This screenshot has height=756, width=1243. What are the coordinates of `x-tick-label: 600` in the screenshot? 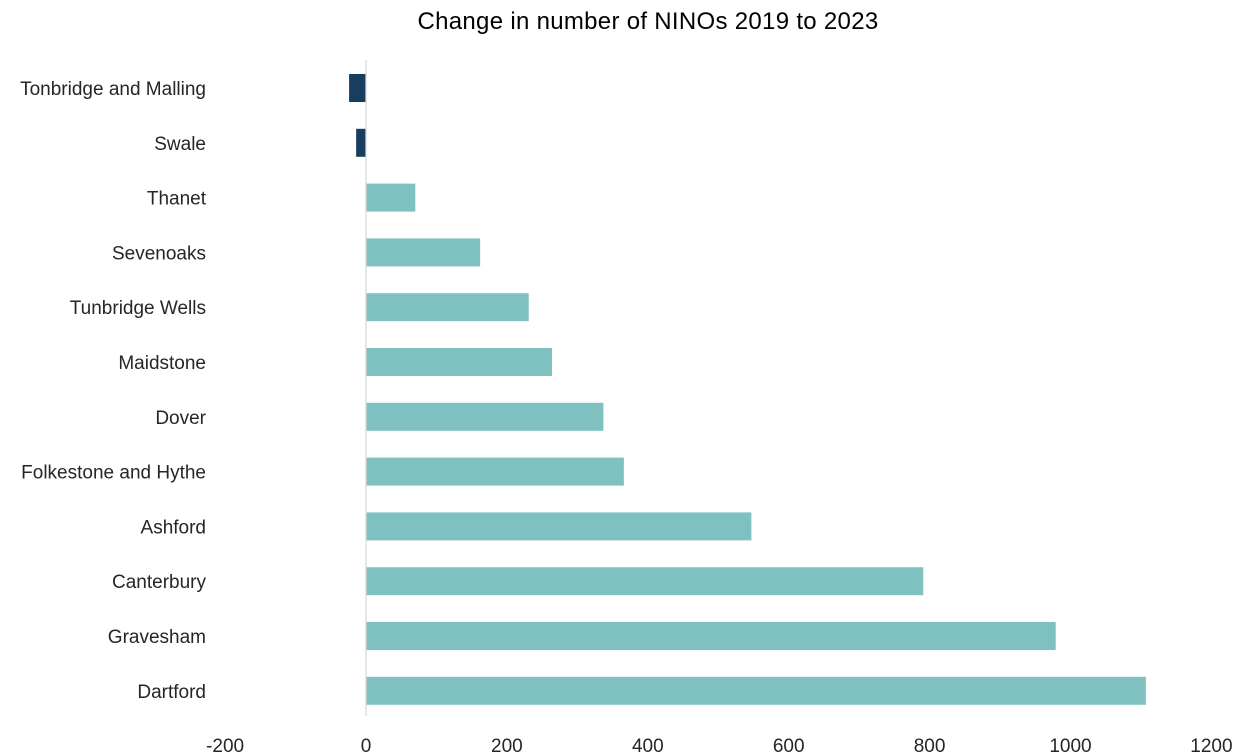 It's located at (789, 746).